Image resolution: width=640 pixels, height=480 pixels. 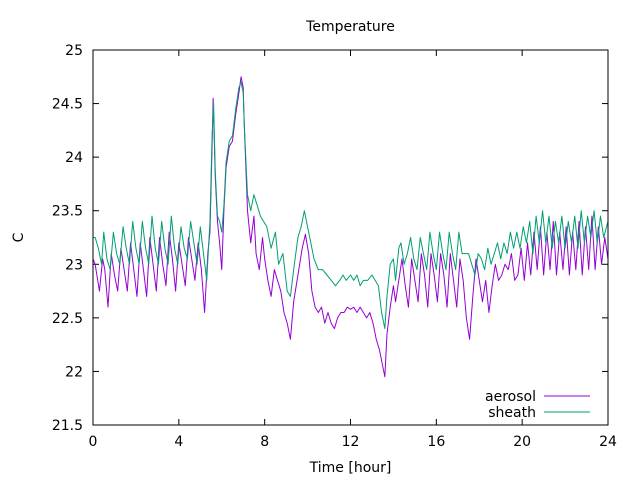 I want to click on y-tick-label: 25, so click(x=74, y=51).